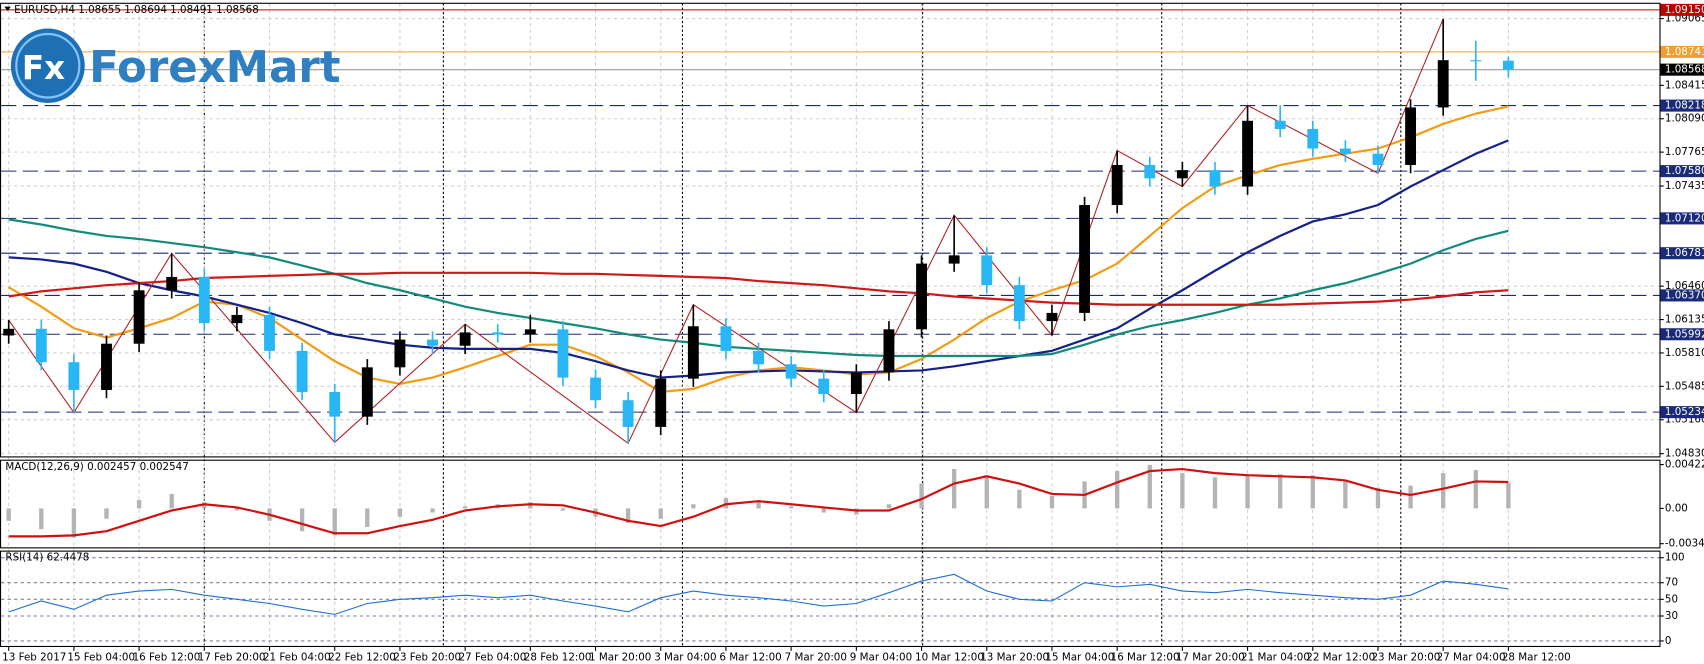 The image size is (1704, 664). Describe the element at coordinates (685, 657) in the screenshot. I see `x-tick-label: 3 Mar 04:00` at that location.